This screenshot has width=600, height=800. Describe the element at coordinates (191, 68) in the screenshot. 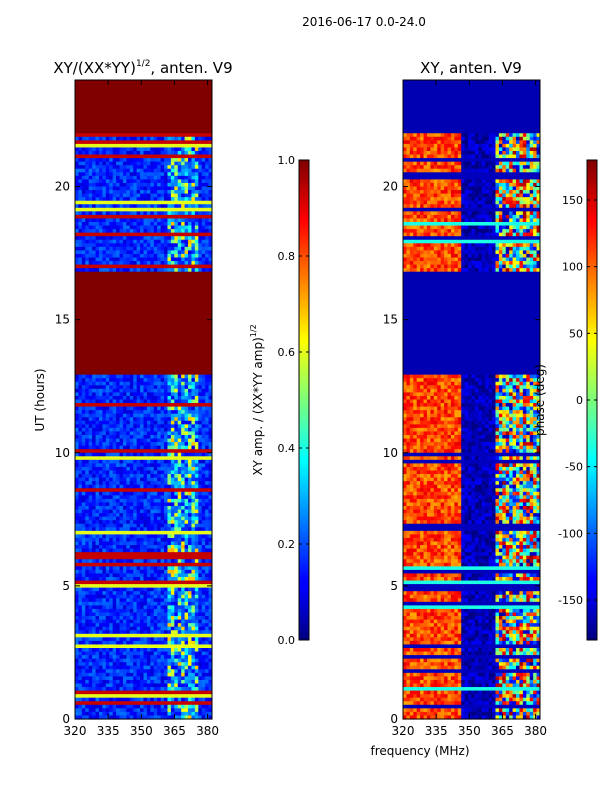

I see `amplitude-title-suffix: , anten. V9` at that location.